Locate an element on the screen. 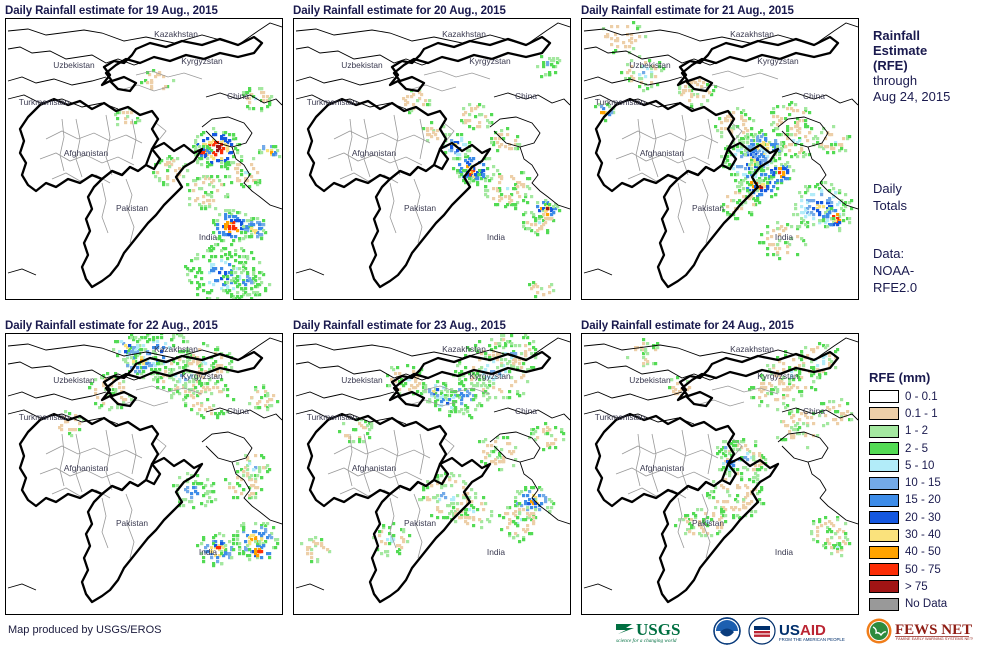 This screenshot has width=983, height=649. legend-label: 10 - 15 is located at coordinates (923, 483).